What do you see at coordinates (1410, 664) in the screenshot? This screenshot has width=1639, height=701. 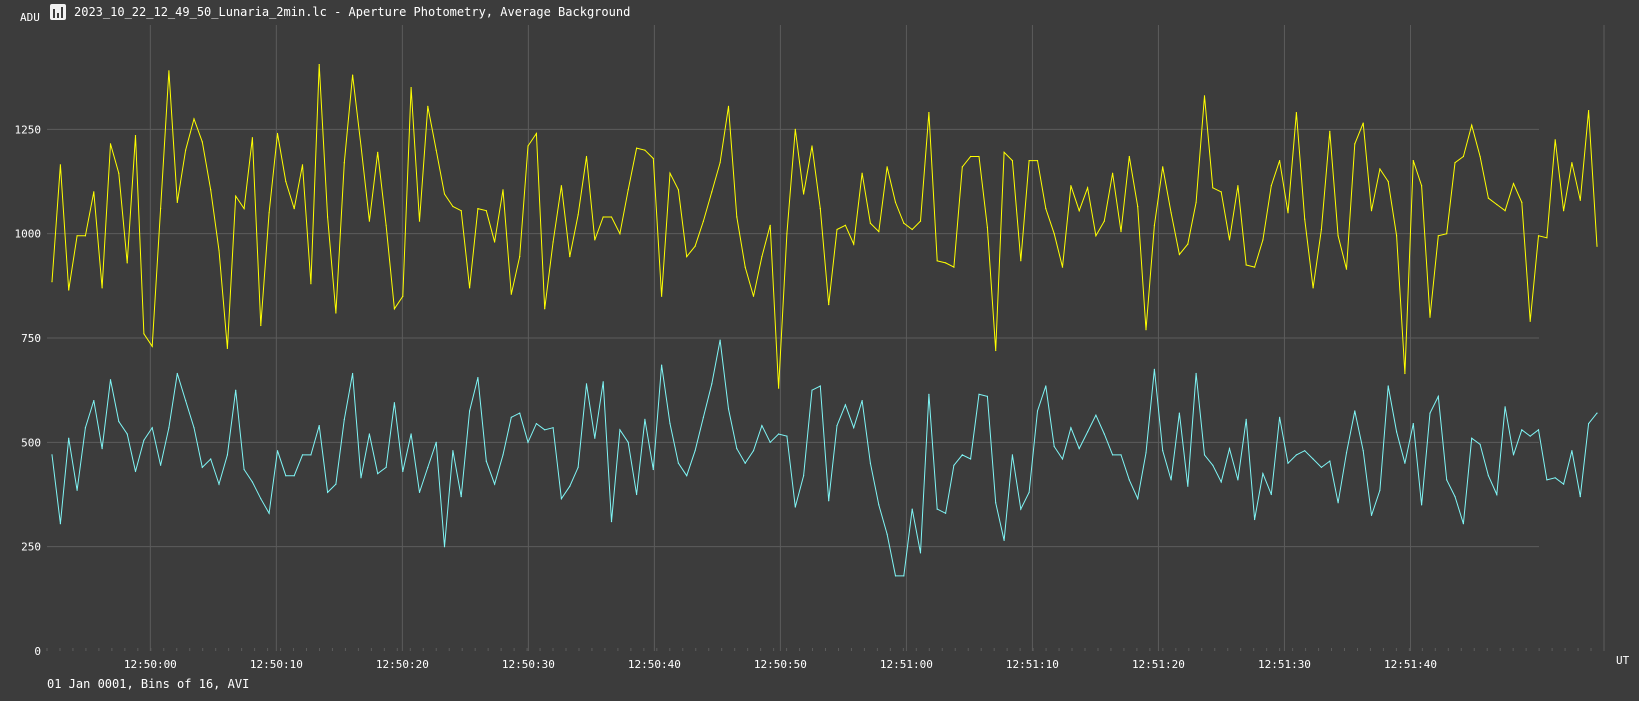 I see `x-tick-label: 12:51:40` at bounding box center [1410, 664].